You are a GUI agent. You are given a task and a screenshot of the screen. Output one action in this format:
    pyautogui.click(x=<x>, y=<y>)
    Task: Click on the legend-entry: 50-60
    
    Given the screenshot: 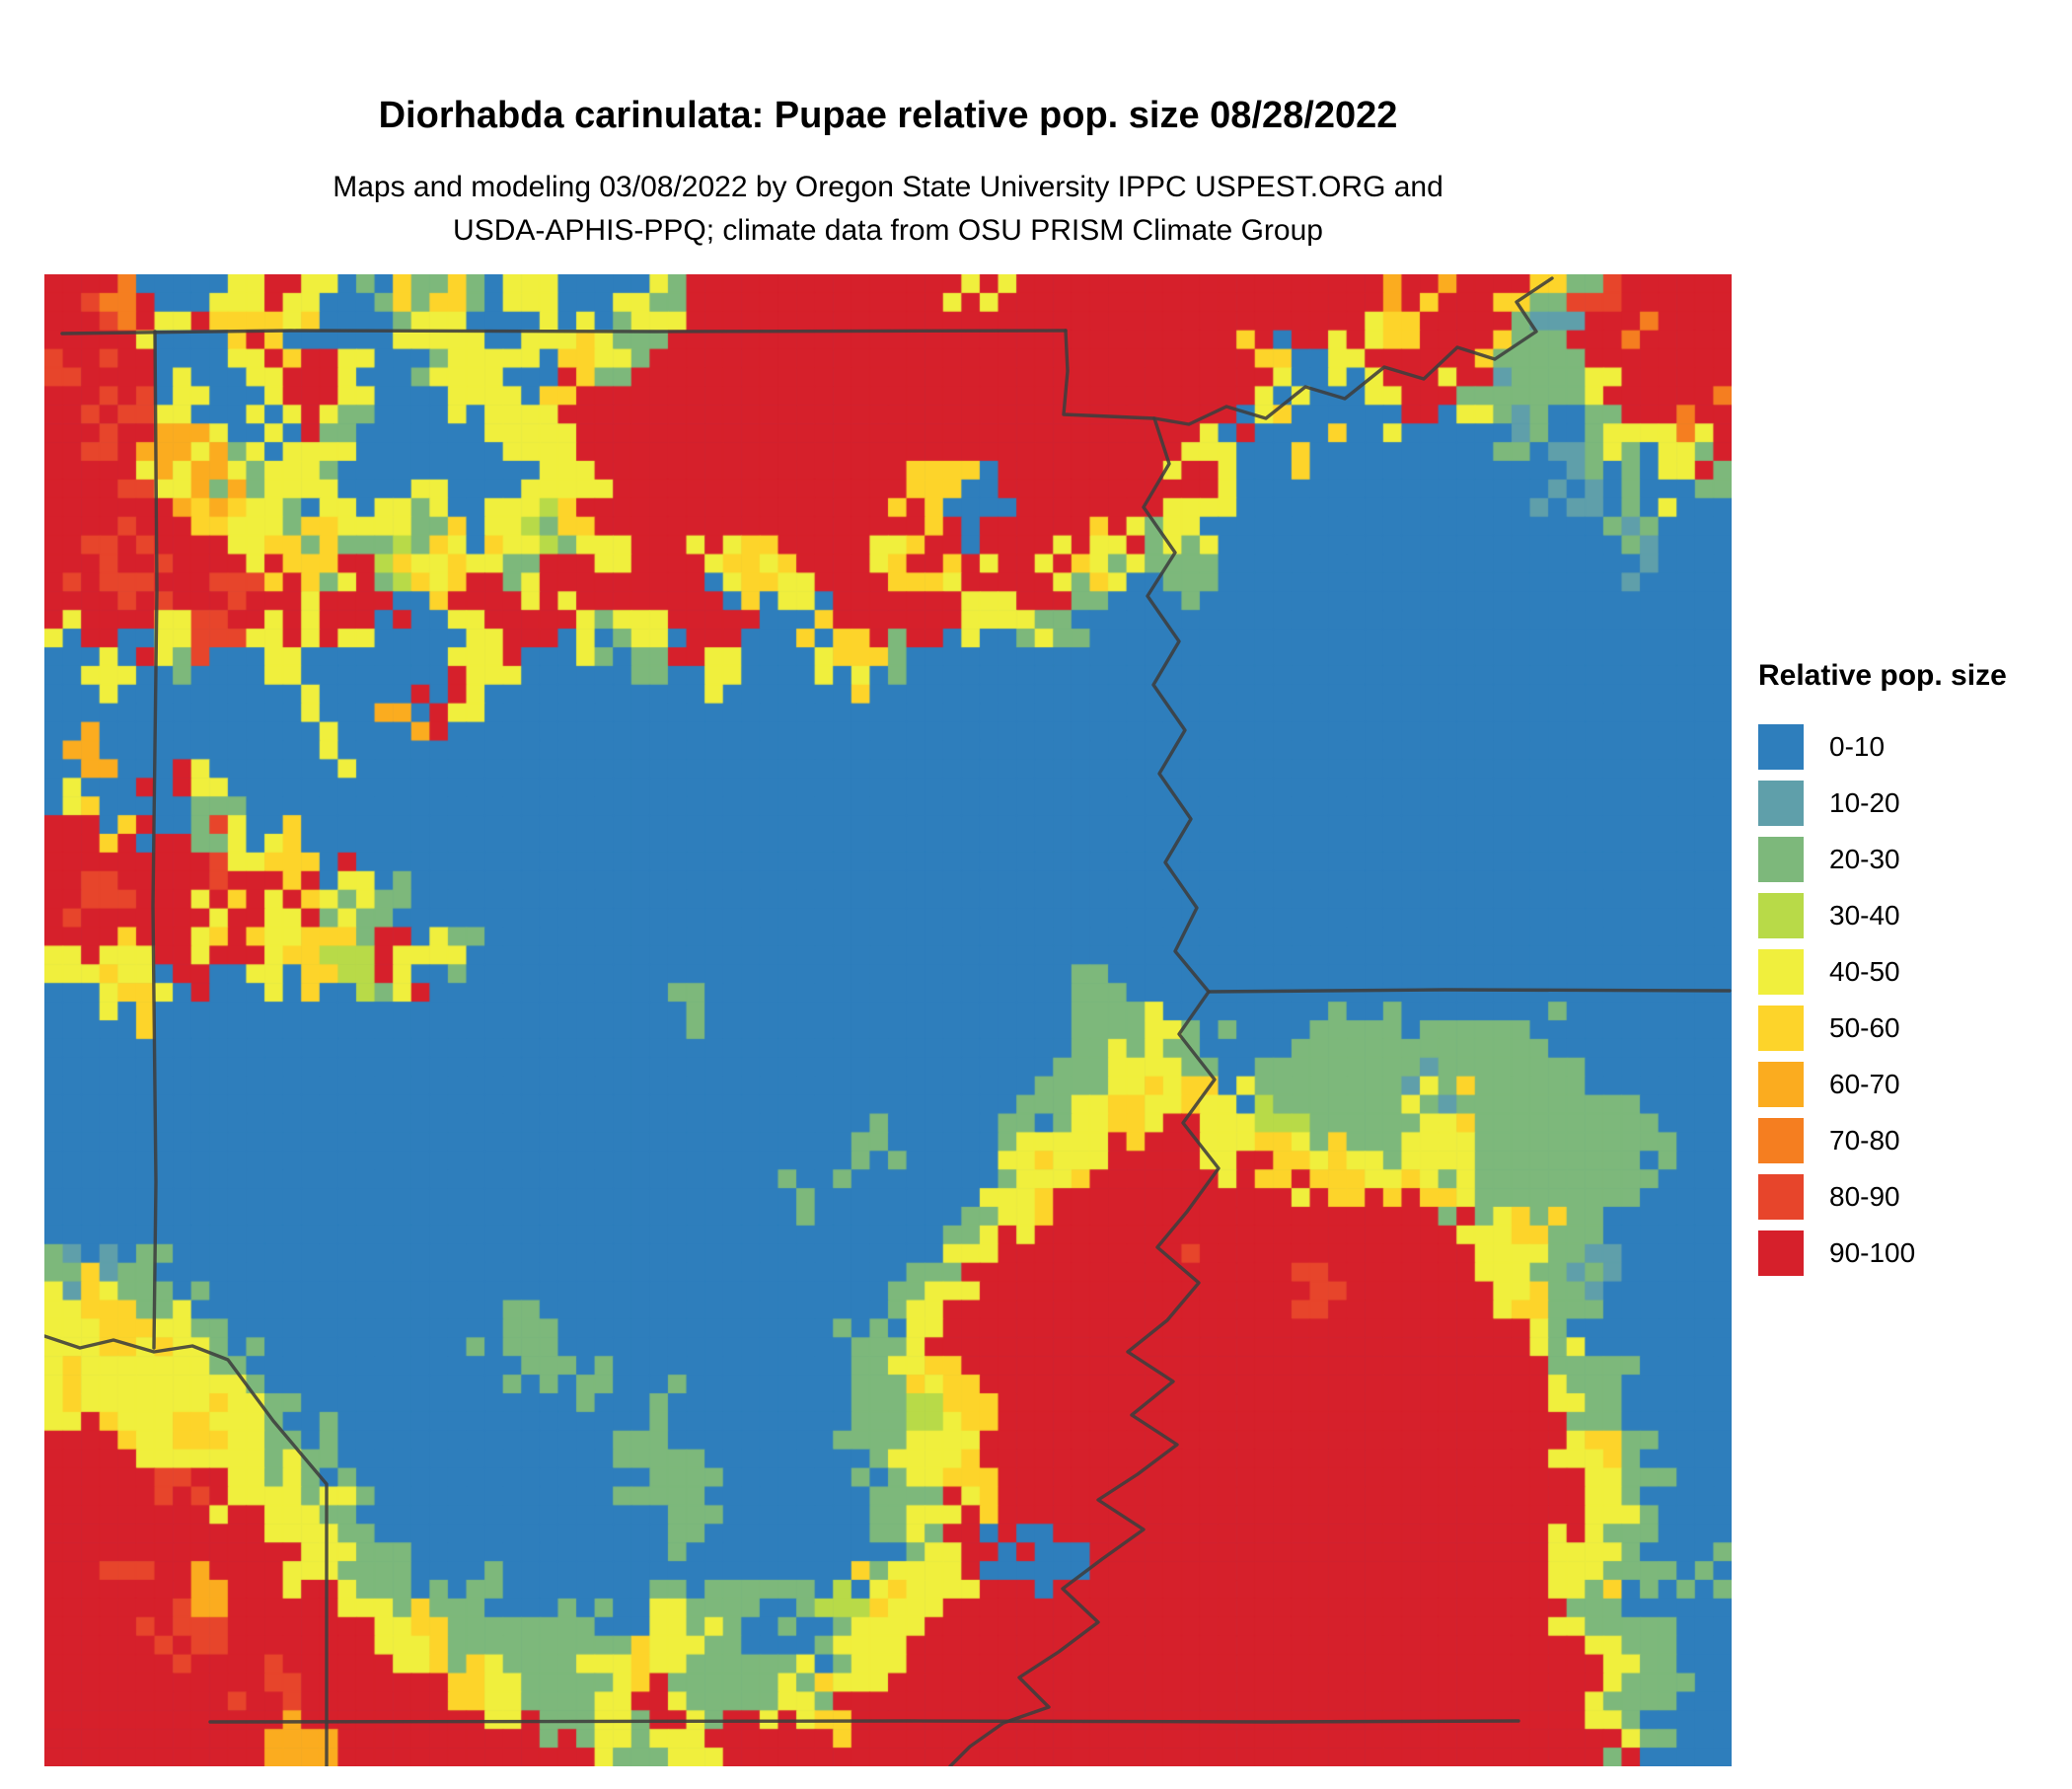 What is the action you would take?
    pyautogui.click(x=1911, y=1028)
    